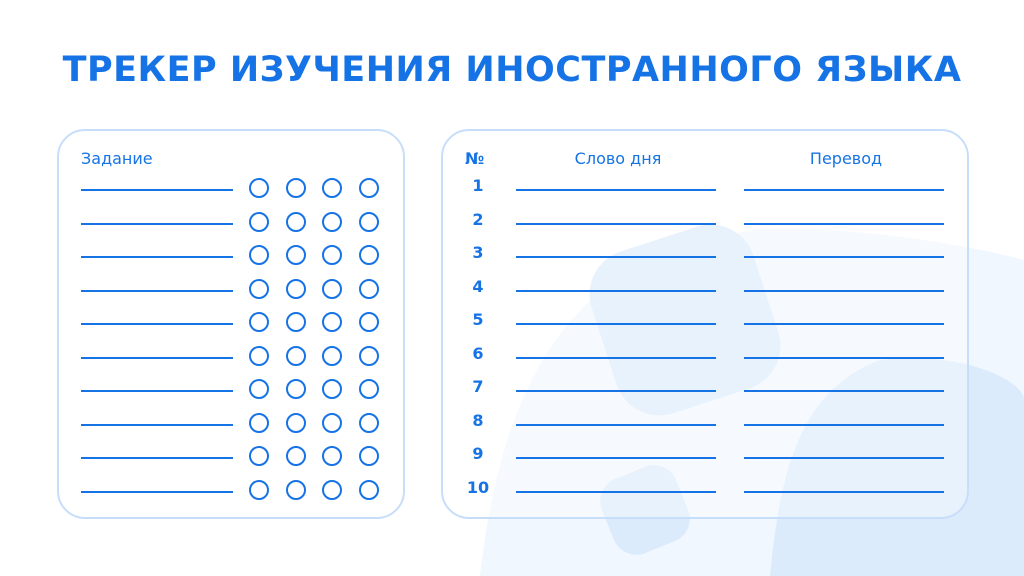 Image resolution: width=1024 pixels, height=576 pixels. What do you see at coordinates (618, 158) in the screenshot?
I see `word-header: Слово дня` at bounding box center [618, 158].